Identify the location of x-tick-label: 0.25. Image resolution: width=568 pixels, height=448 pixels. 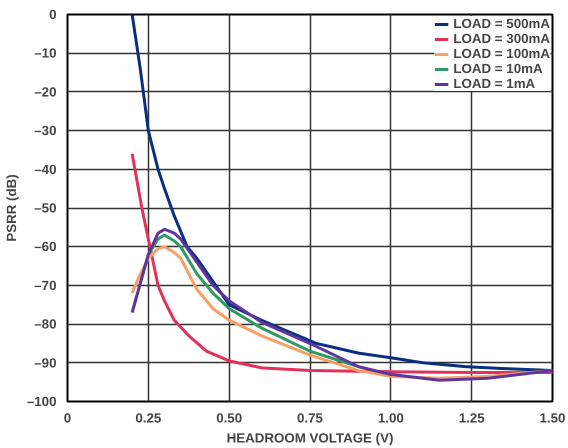
(148, 418).